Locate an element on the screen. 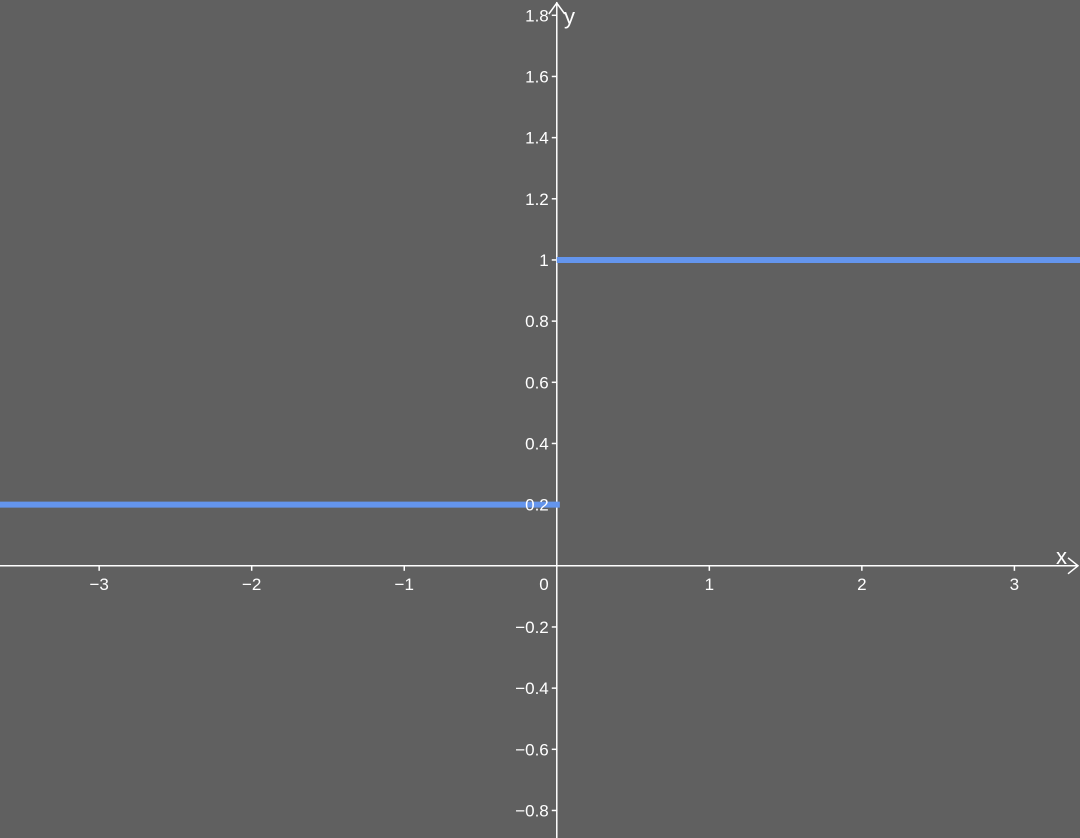 This screenshot has height=838, width=1080. x-tick-label: 2 is located at coordinates (861, 584).